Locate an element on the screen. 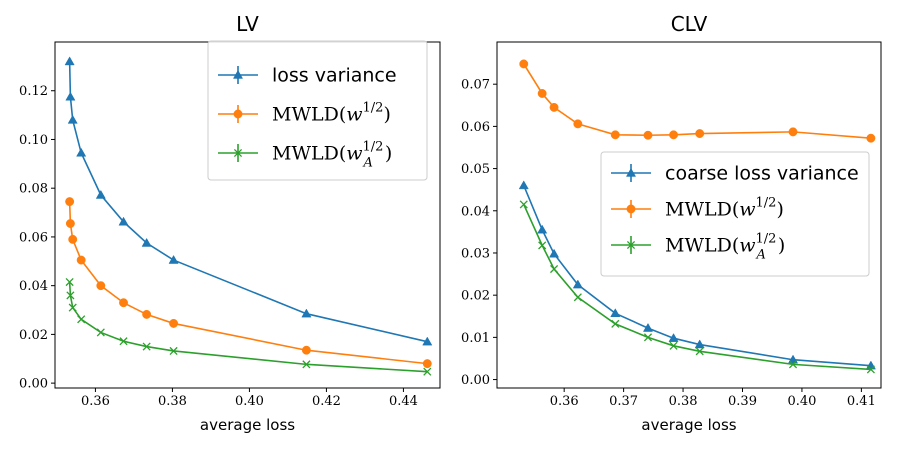 This screenshot has width=900, height=450. legend-box is located at coordinates (735, 214).